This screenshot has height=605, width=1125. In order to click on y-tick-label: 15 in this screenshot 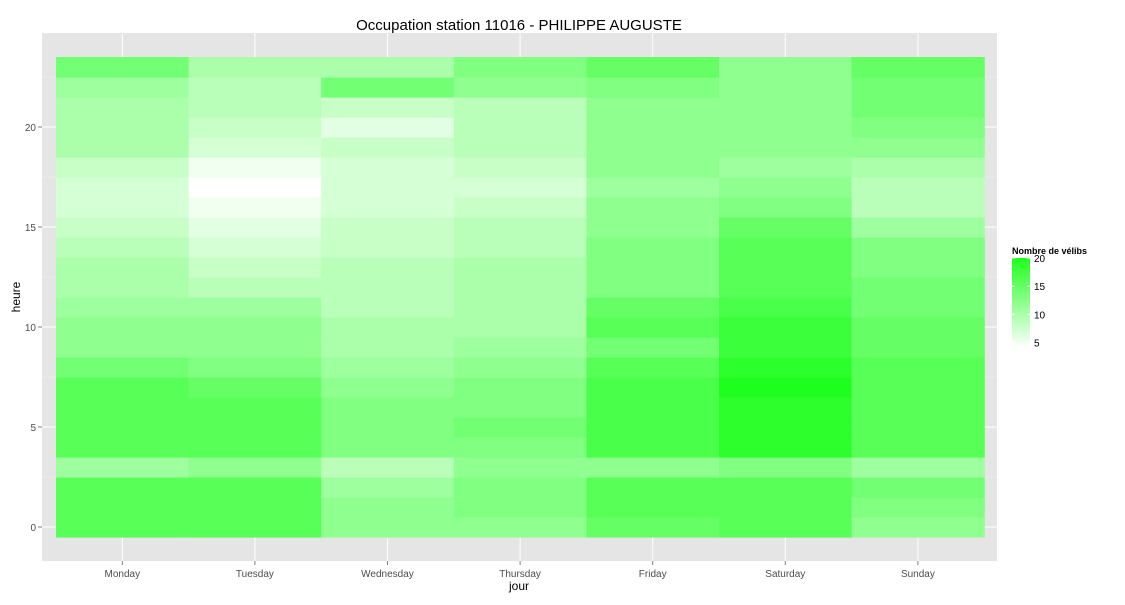, I will do `click(31, 228)`.